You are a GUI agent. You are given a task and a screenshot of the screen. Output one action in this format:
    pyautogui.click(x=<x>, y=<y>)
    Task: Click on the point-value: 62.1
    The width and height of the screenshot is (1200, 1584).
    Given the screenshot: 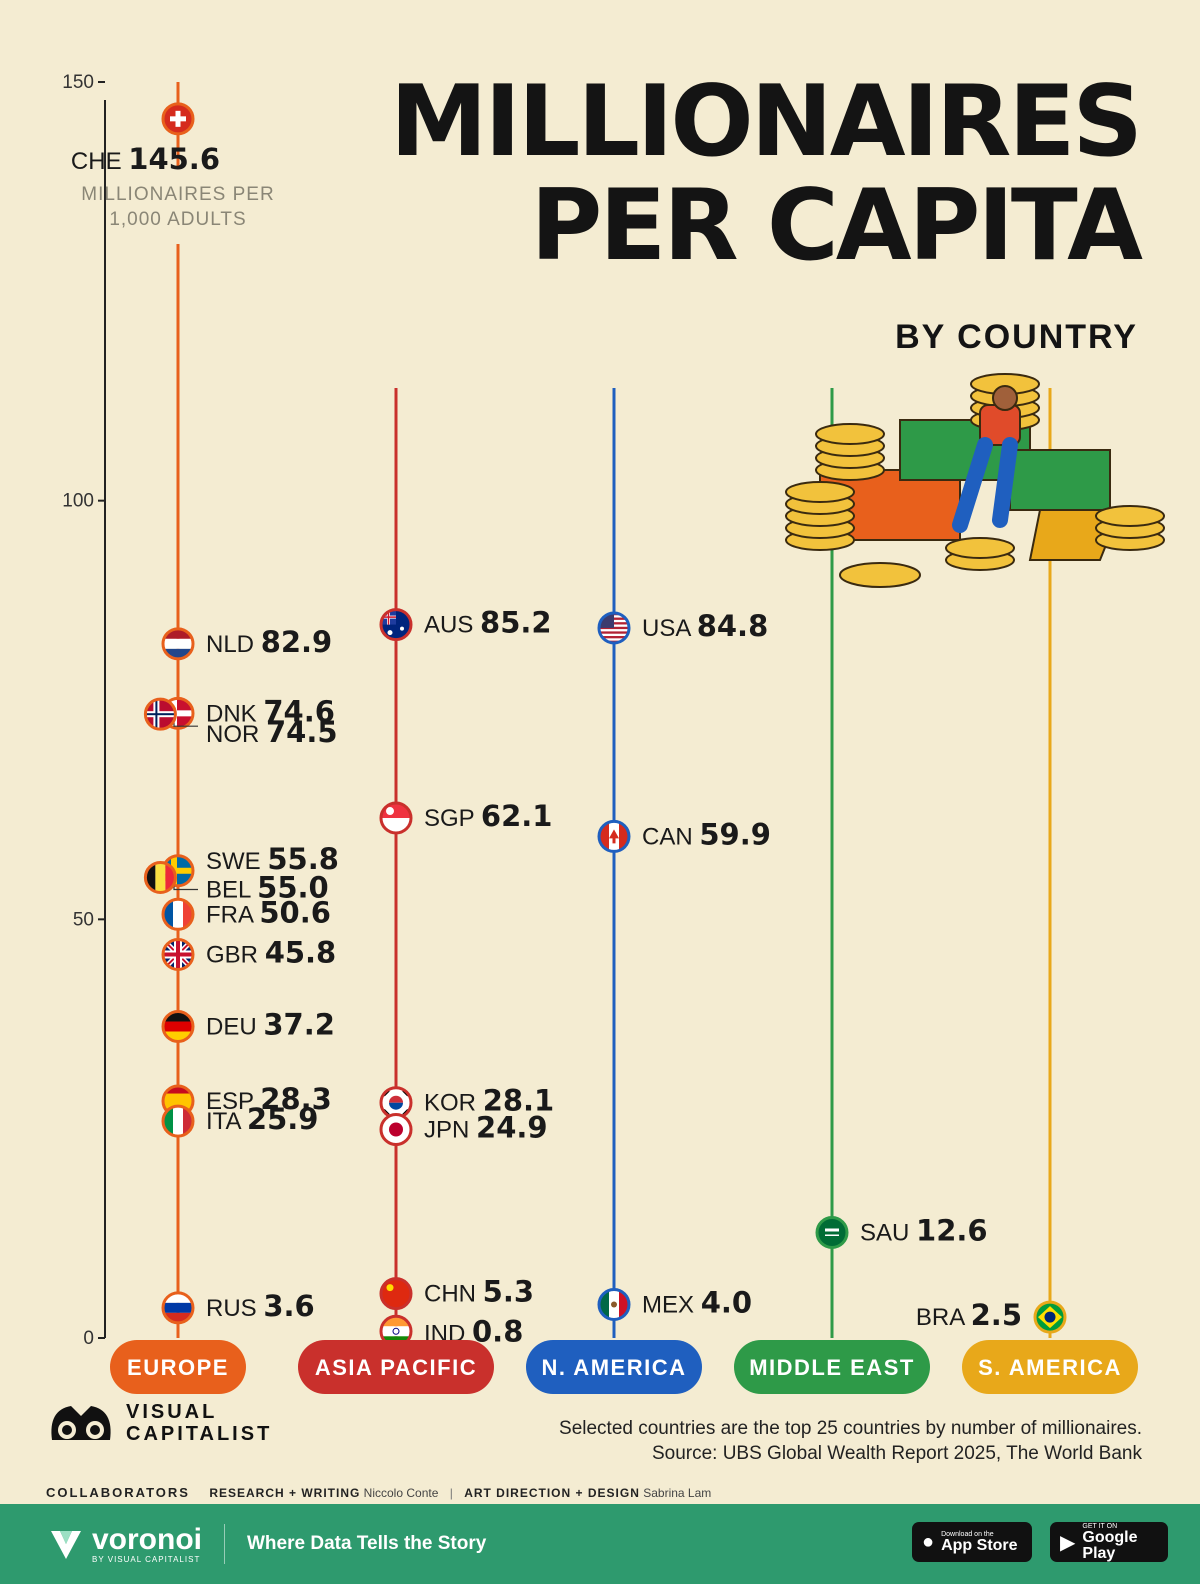 What is the action you would take?
    pyautogui.click(x=517, y=816)
    